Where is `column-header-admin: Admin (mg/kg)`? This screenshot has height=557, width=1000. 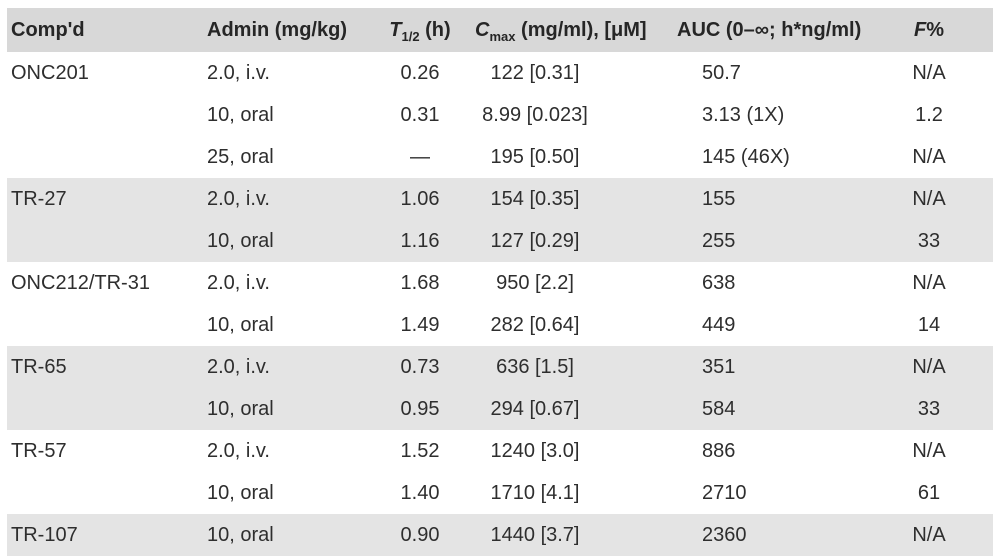 column-header-admin: Admin (mg/kg) is located at coordinates (293, 30).